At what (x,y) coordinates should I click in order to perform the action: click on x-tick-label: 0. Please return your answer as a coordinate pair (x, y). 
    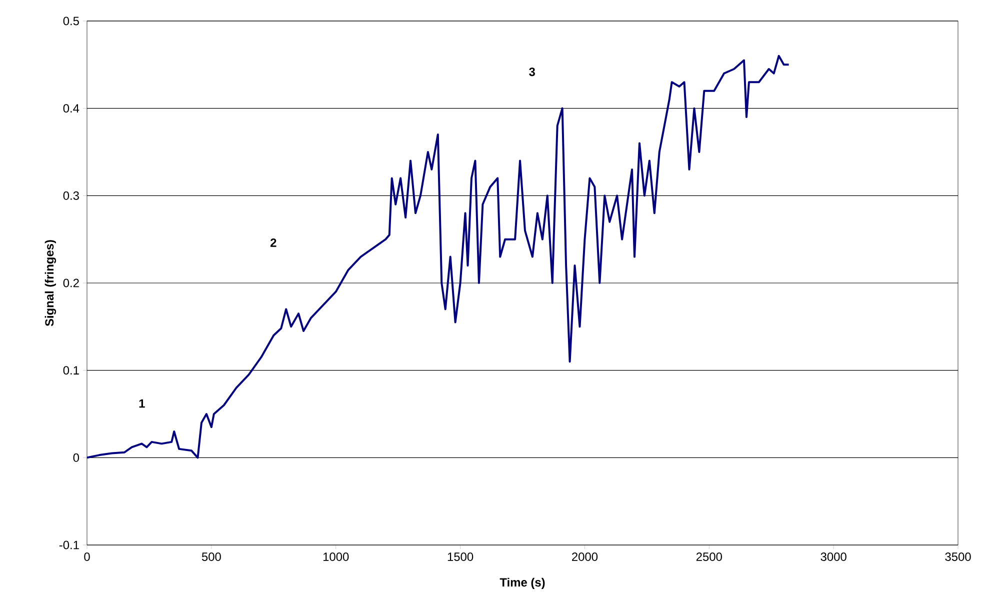
    Looking at the image, I should click on (87, 556).